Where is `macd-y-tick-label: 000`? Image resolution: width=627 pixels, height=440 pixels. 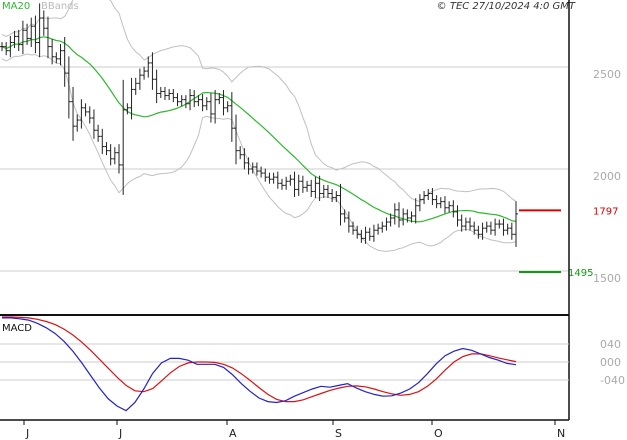 macd-y-tick-label: 000 is located at coordinates (610, 362).